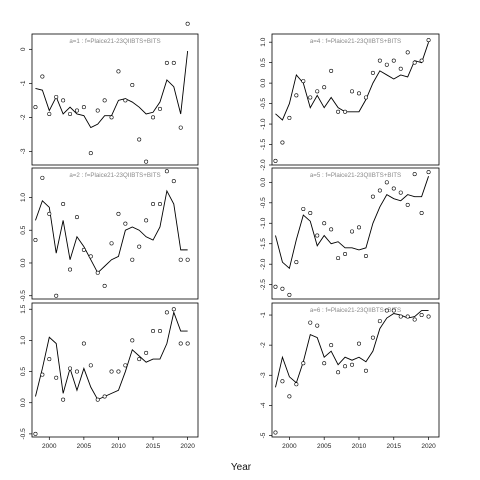 This screenshot has width=480, height=480. What do you see at coordinates (109, 93) in the screenshot?
I see `panel-1: a=1 : f=Plaice21-23QIIBTS+BITS -3 -2 -1 0` at bounding box center [109, 93].